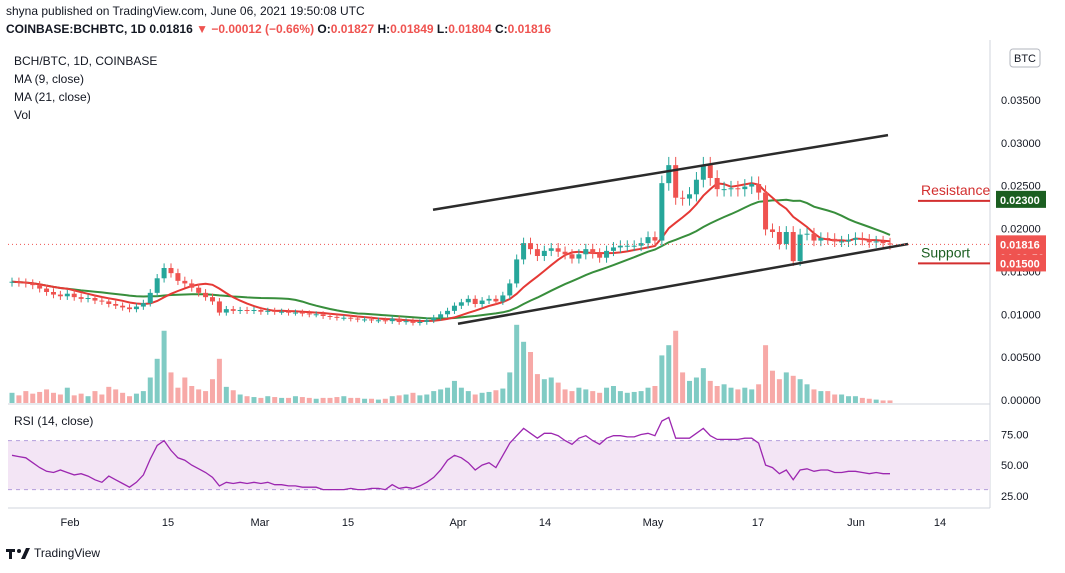  I want to click on rsi-tick-label: 50.00, so click(1015, 466).